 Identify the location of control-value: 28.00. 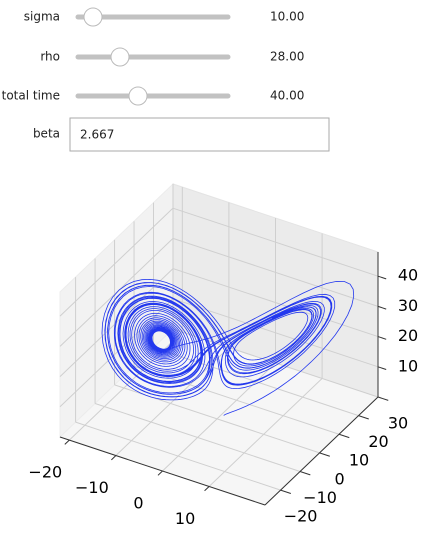
(287, 57).